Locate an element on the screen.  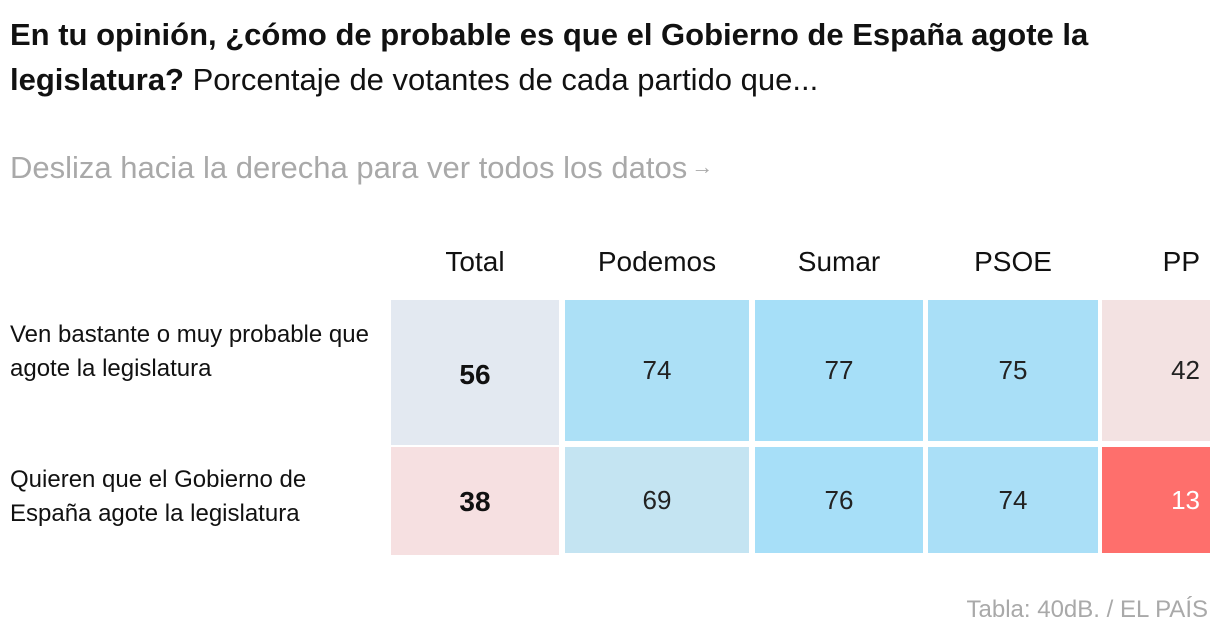
table-cell-podemos: 74 is located at coordinates (657, 370).